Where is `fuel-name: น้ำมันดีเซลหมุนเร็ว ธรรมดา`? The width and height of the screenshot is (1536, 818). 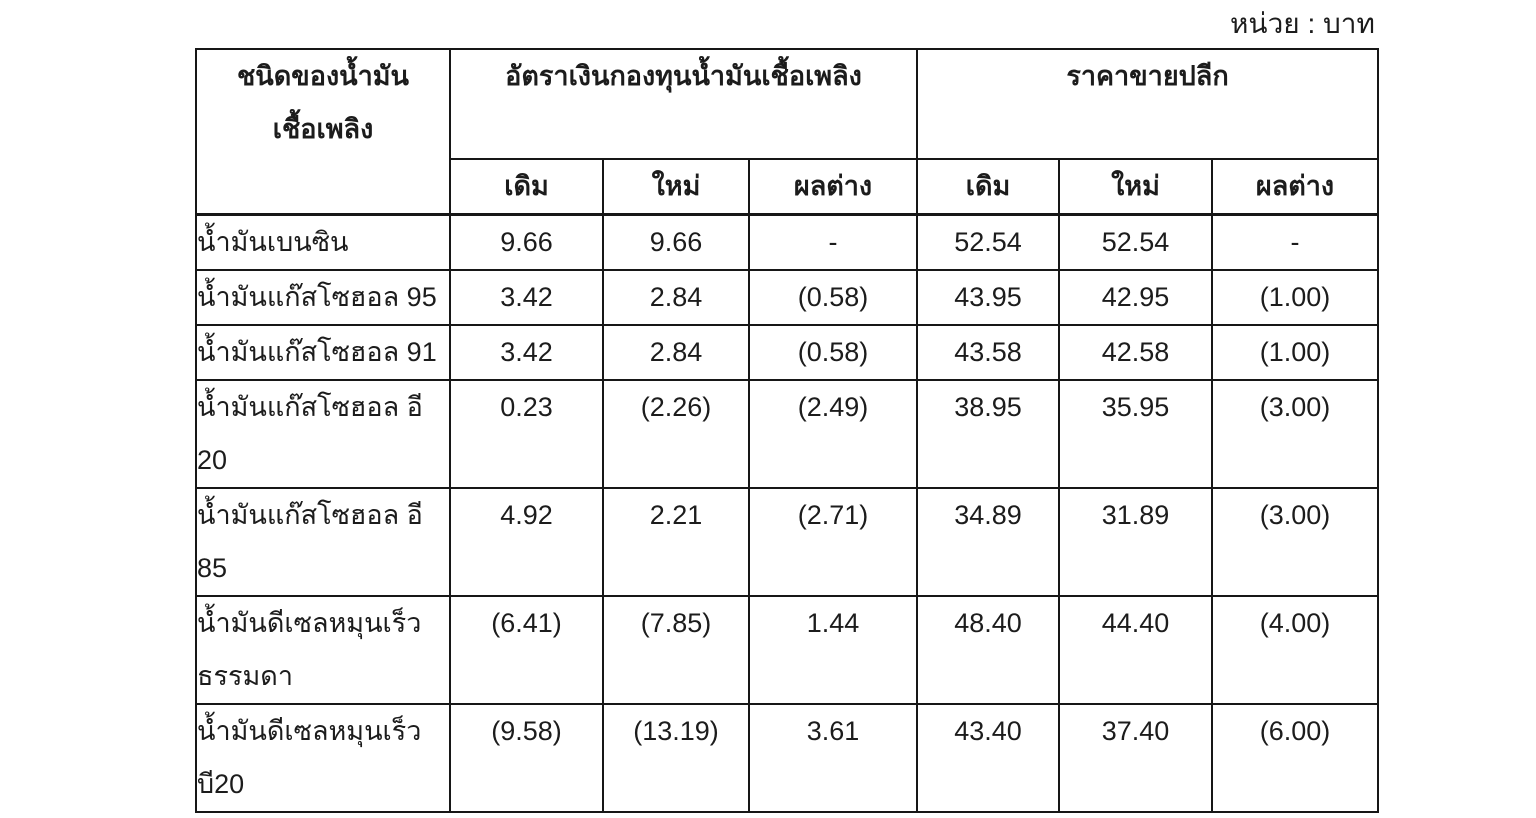
fuel-name: น้ำมันดีเซลหมุนเร็ว ธรรมดา is located at coordinates (323, 650).